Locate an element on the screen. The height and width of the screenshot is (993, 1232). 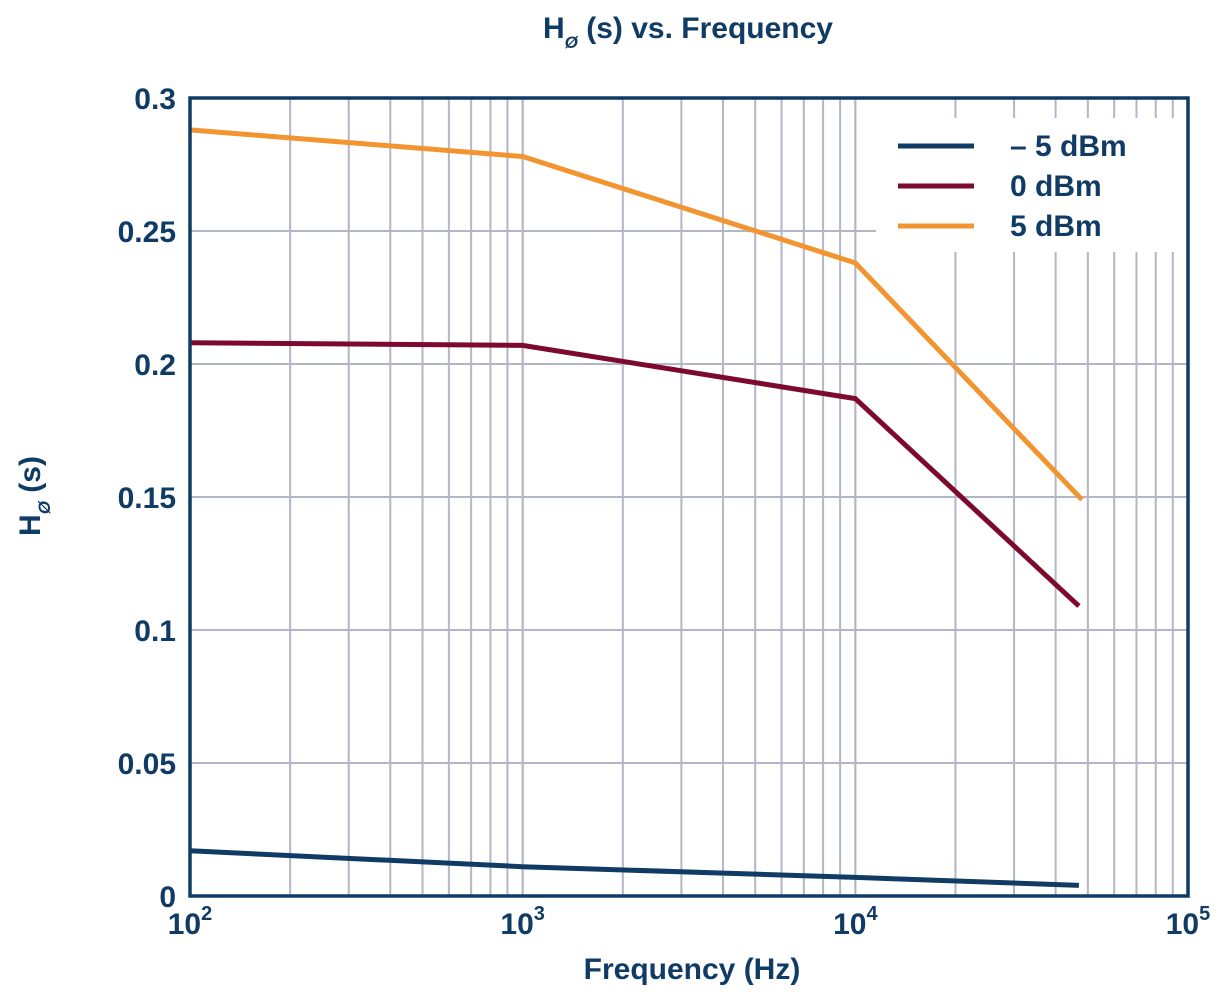
legend-label: 0 dBm is located at coordinates (1056, 186).